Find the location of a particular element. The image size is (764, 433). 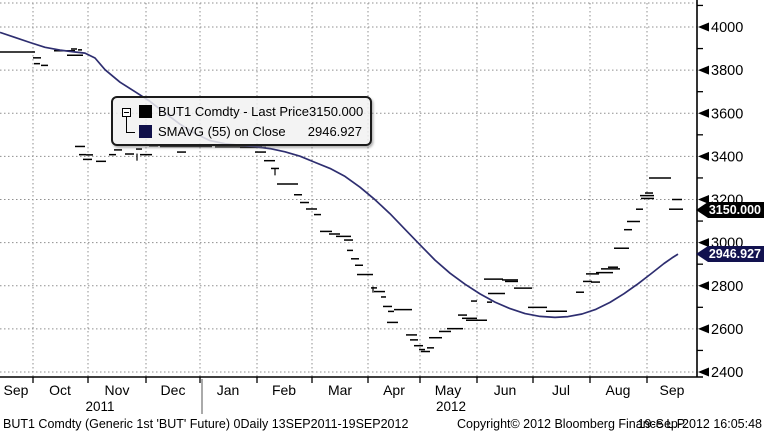

legend-tree-connector is located at coordinates (130, 125).